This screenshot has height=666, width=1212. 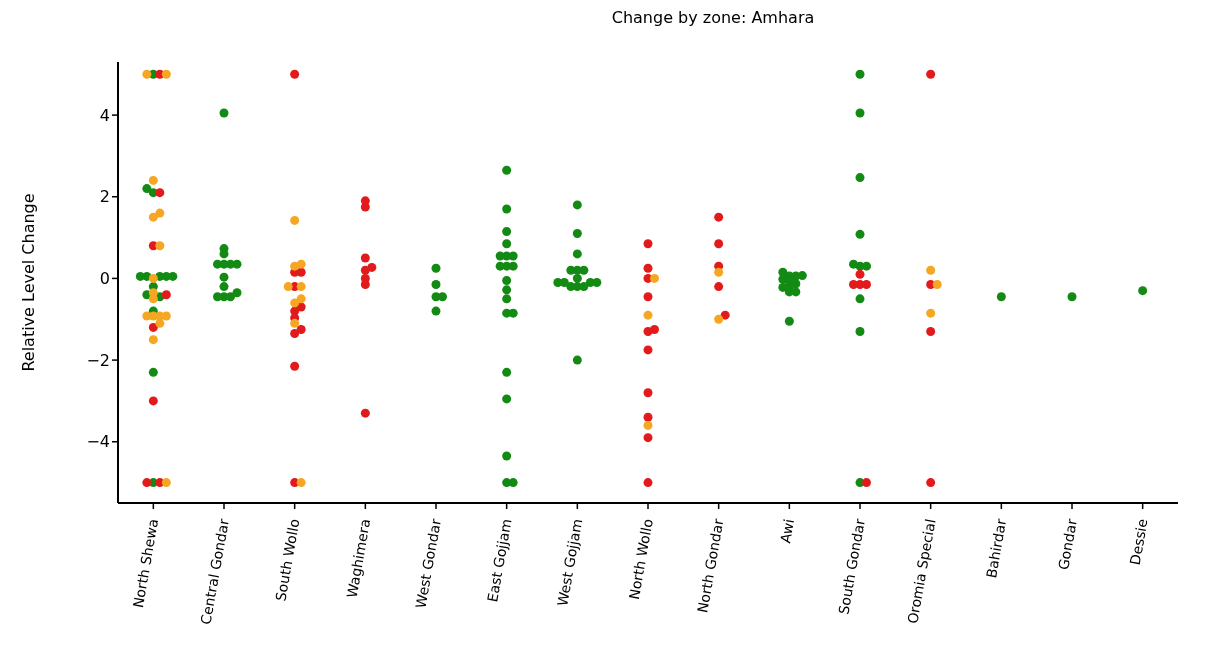 What do you see at coordinates (214, 571) in the screenshot?
I see `x-tick-label: Central Gondar` at bounding box center [214, 571].